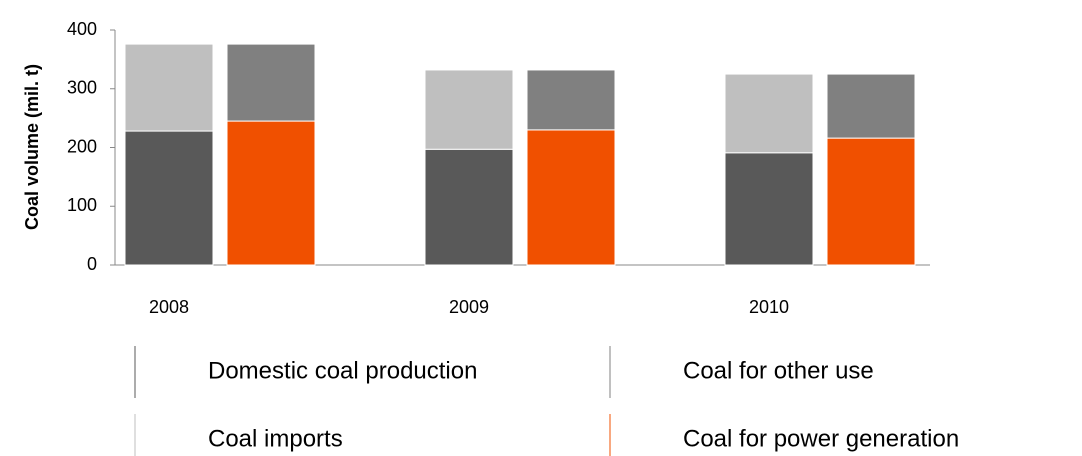 The width and height of the screenshot is (1082, 456). What do you see at coordinates (342, 370) in the screenshot?
I see `legend-label: Domestic coal production` at bounding box center [342, 370].